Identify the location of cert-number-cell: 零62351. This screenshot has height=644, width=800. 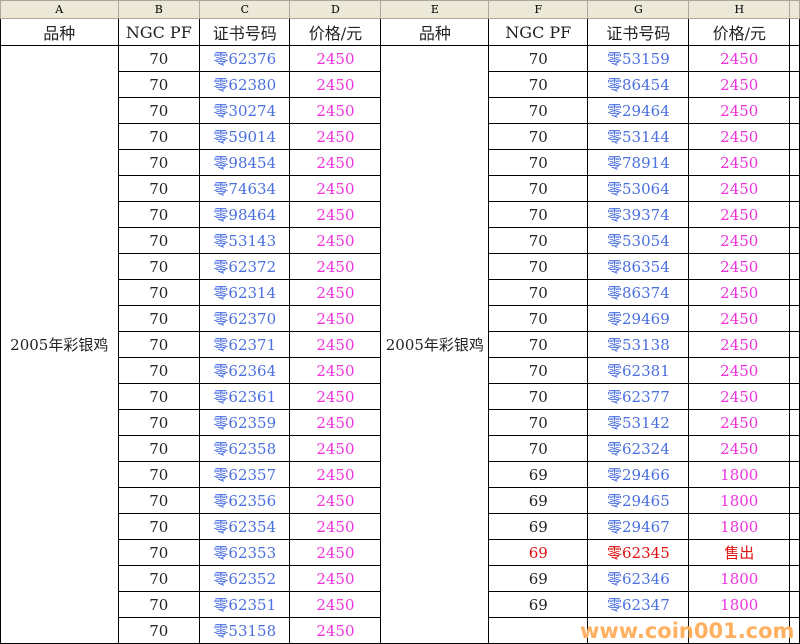
(245, 604).